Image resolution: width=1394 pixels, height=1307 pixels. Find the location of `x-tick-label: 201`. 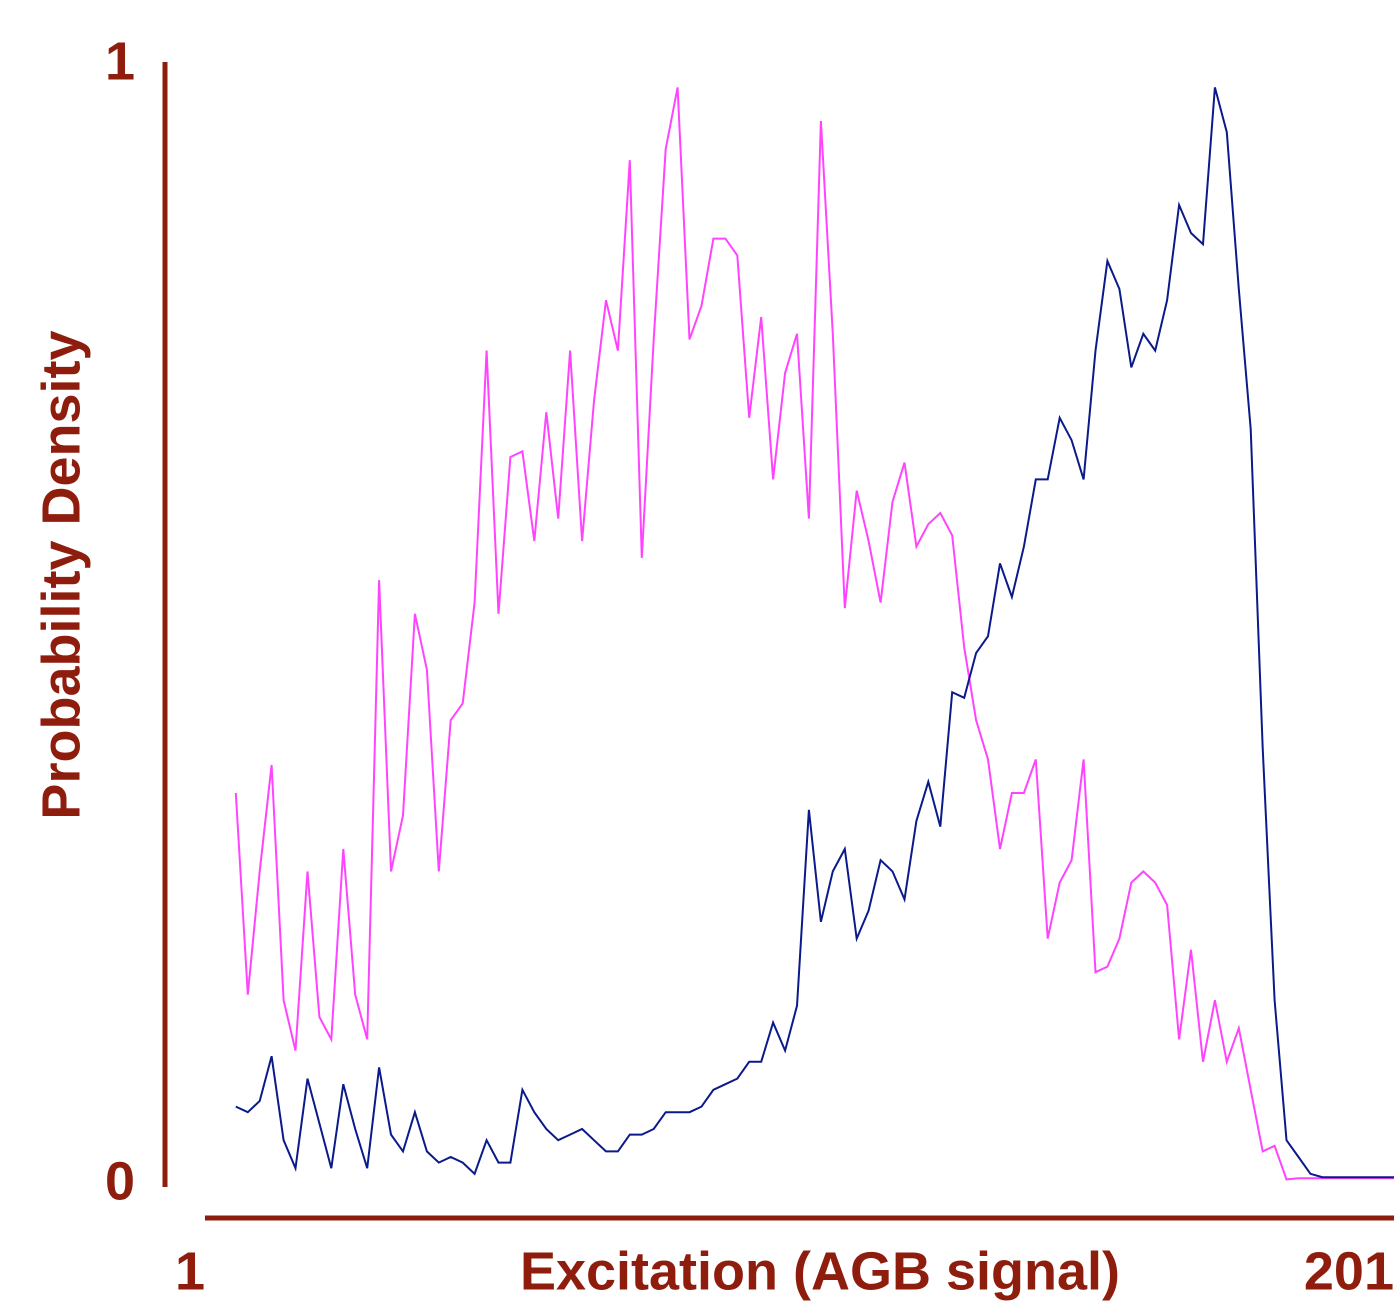

x-tick-label: 201 is located at coordinates (1349, 1271).